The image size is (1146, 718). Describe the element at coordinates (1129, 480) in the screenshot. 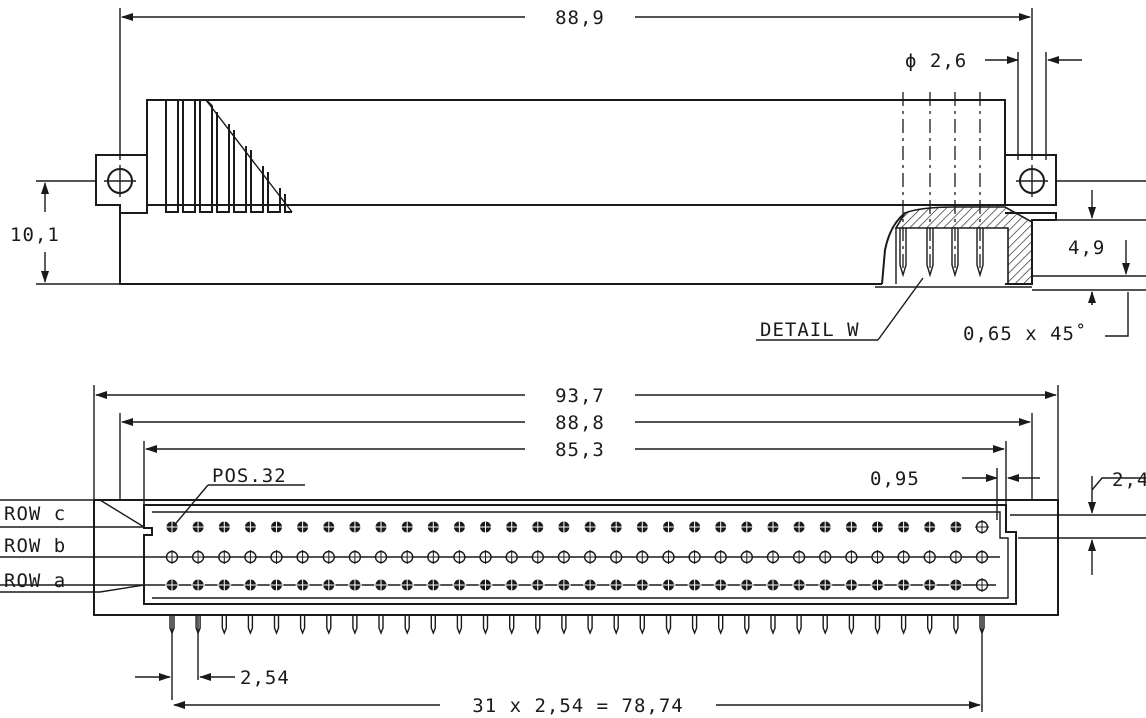

I see `row-pitch-label: 2,4` at that location.